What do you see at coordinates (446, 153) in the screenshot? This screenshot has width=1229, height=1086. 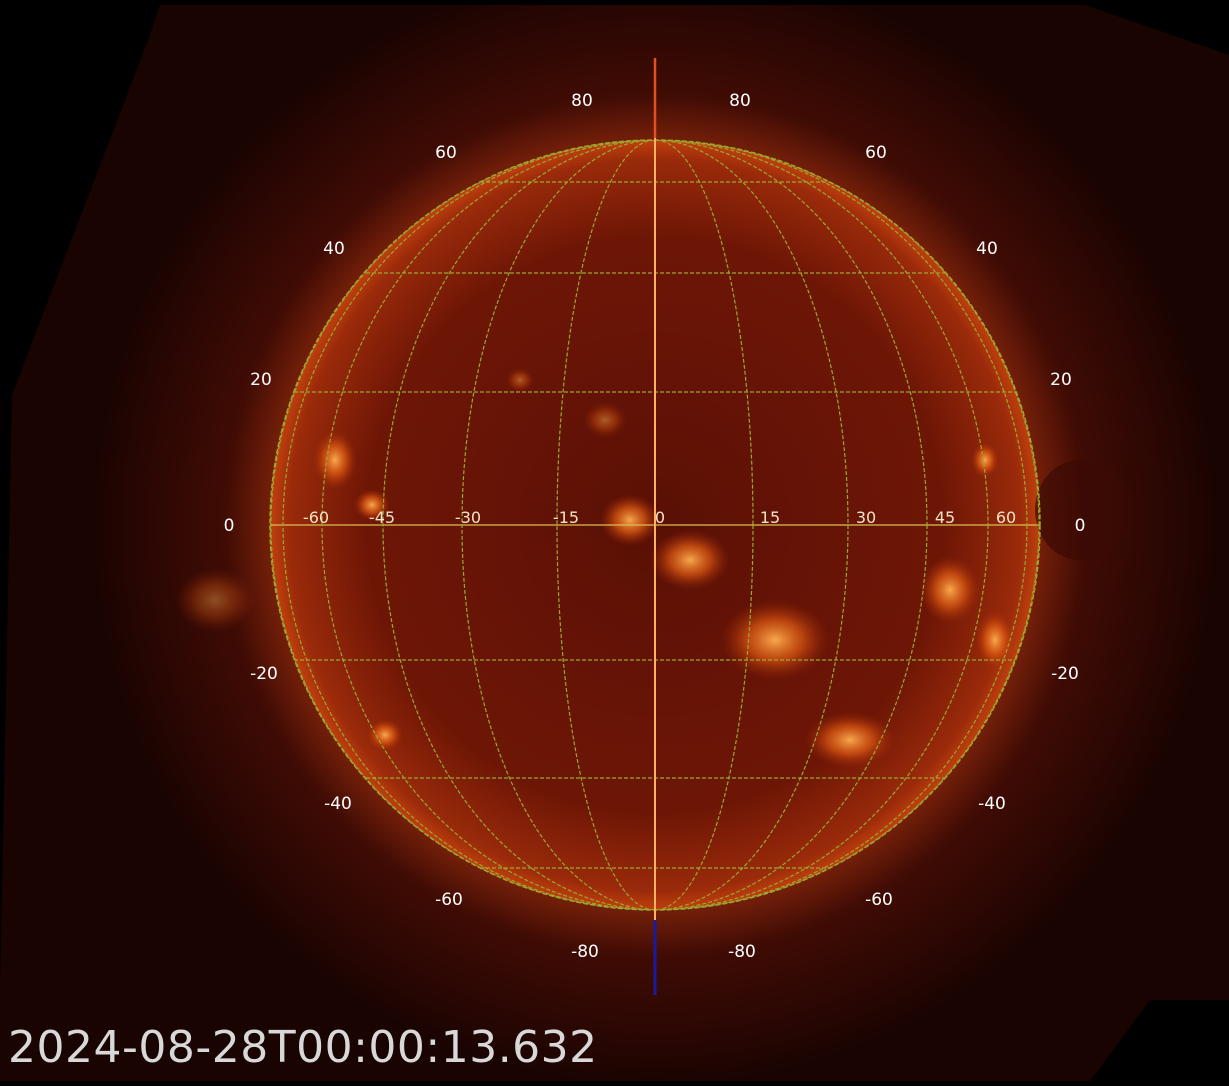 I see `lat-label-left: 60` at bounding box center [446, 153].